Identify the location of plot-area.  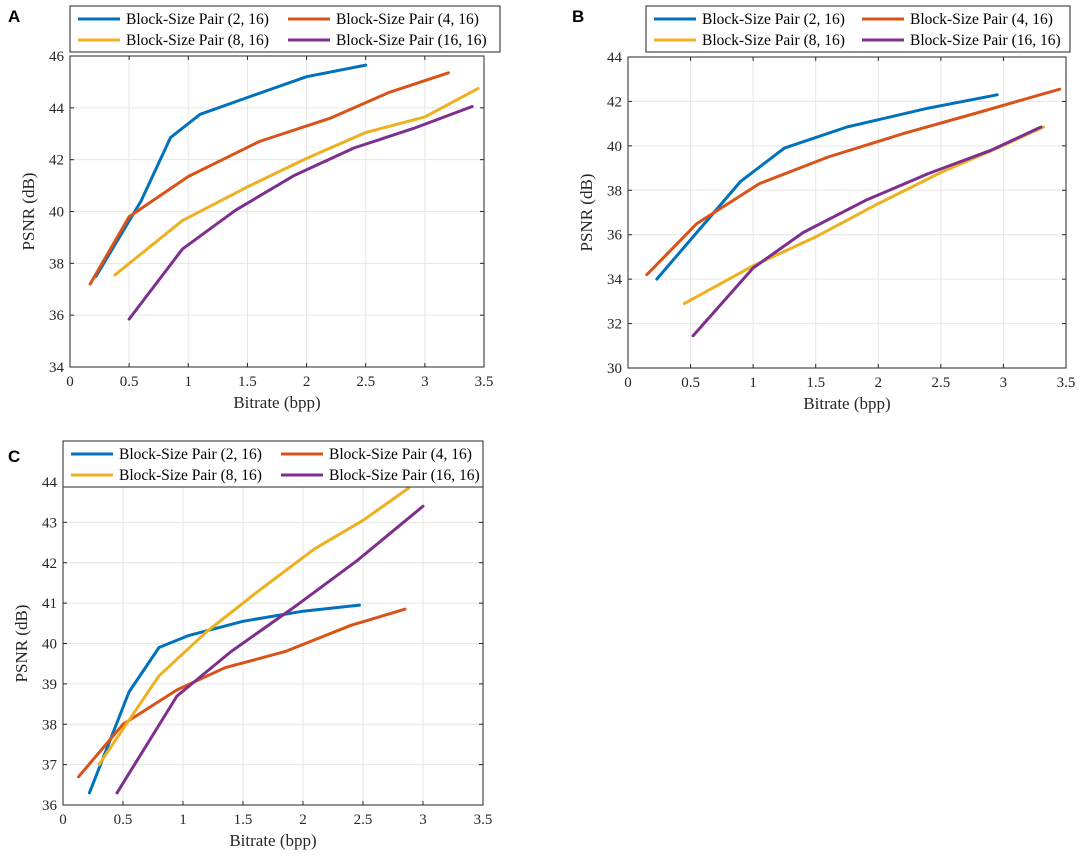
(847, 212).